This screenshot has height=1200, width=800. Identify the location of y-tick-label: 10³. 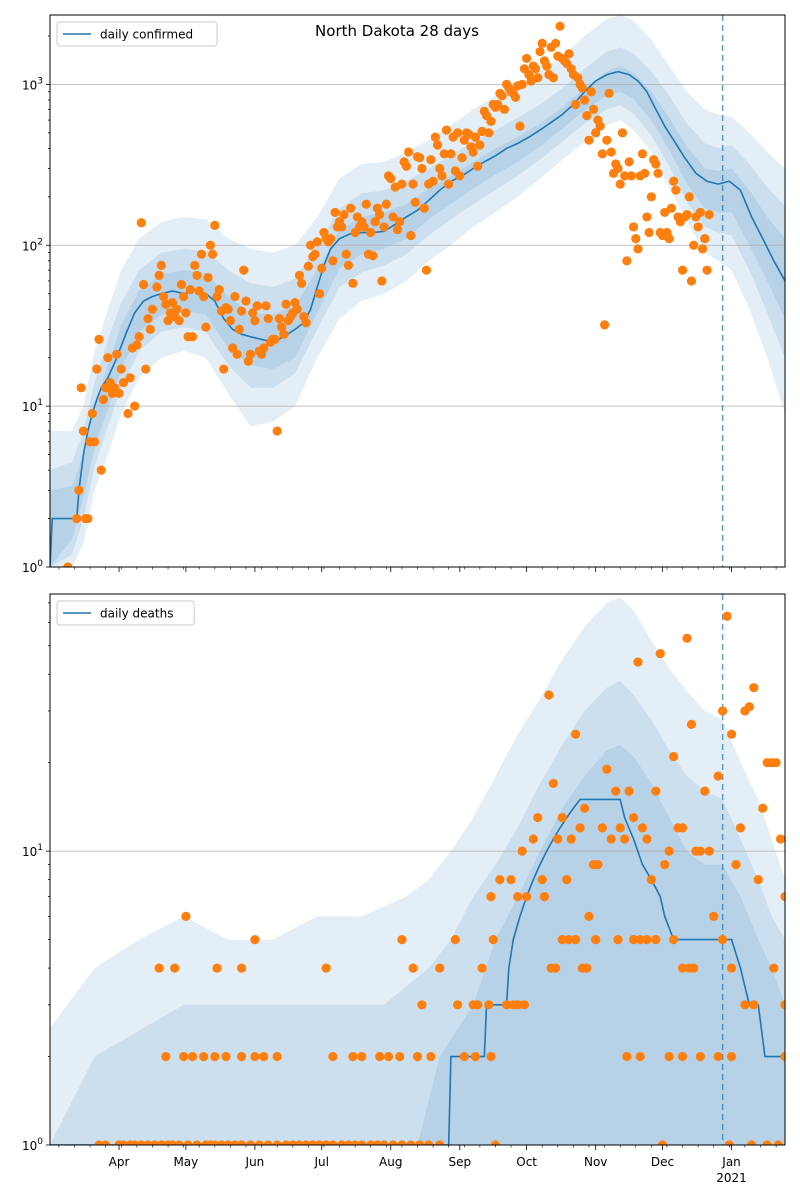
(32, 84).